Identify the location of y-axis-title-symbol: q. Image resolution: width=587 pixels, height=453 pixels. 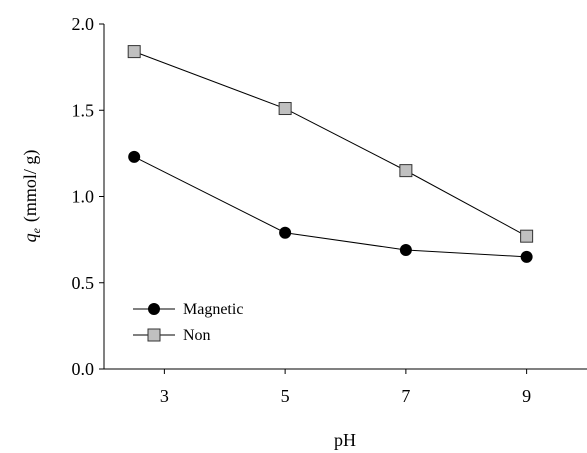
(30, 237).